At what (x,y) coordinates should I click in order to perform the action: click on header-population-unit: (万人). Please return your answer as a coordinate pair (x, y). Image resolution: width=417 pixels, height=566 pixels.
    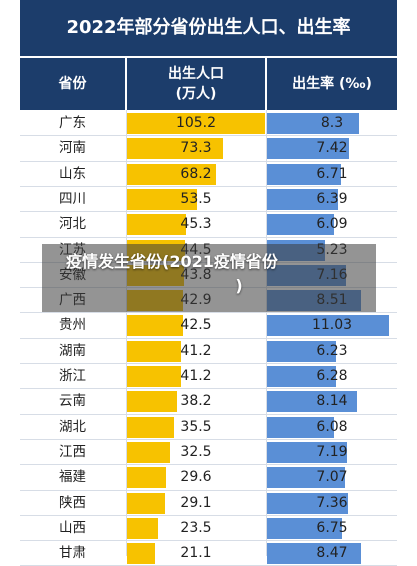
    Looking at the image, I should click on (196, 94).